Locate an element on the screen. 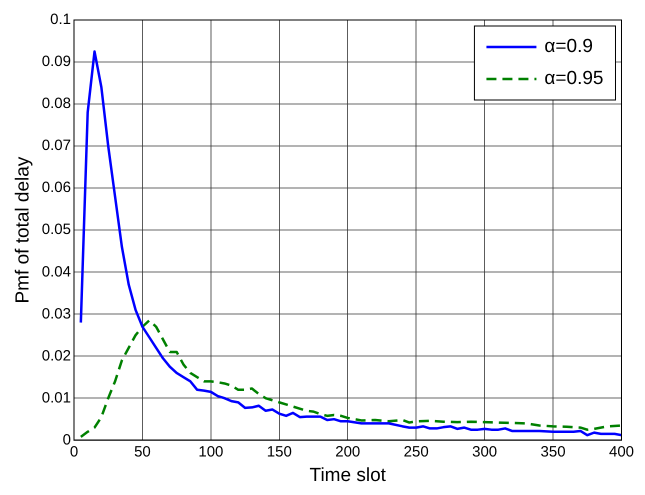 This screenshot has width=645, height=495. legend-label: α=0.9 is located at coordinates (568, 47).